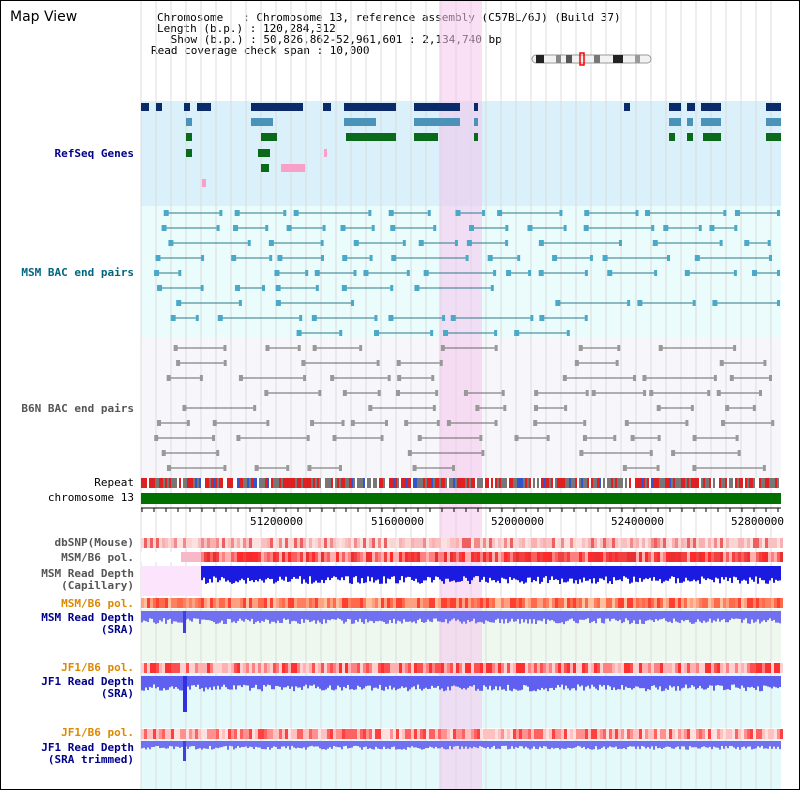 This screenshot has height=790, width=800. I want to click on msm-bac-pairs-features, so click(467, 273).